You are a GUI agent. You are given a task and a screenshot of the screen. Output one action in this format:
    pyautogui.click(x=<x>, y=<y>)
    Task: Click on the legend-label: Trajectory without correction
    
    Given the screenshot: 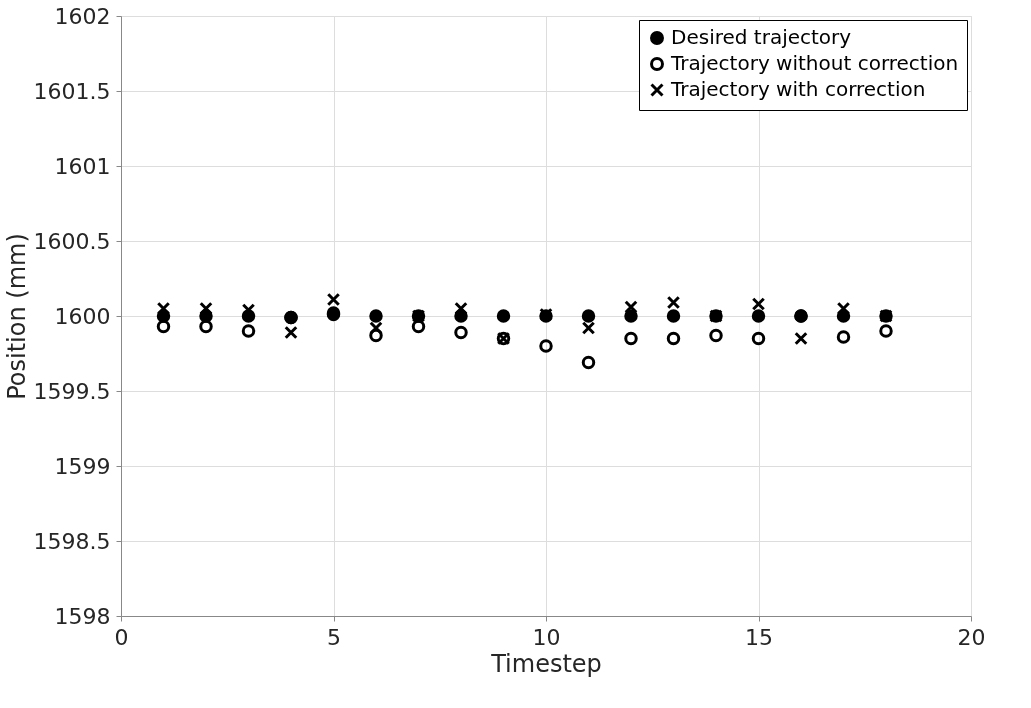 What is the action you would take?
    pyautogui.click(x=814, y=63)
    